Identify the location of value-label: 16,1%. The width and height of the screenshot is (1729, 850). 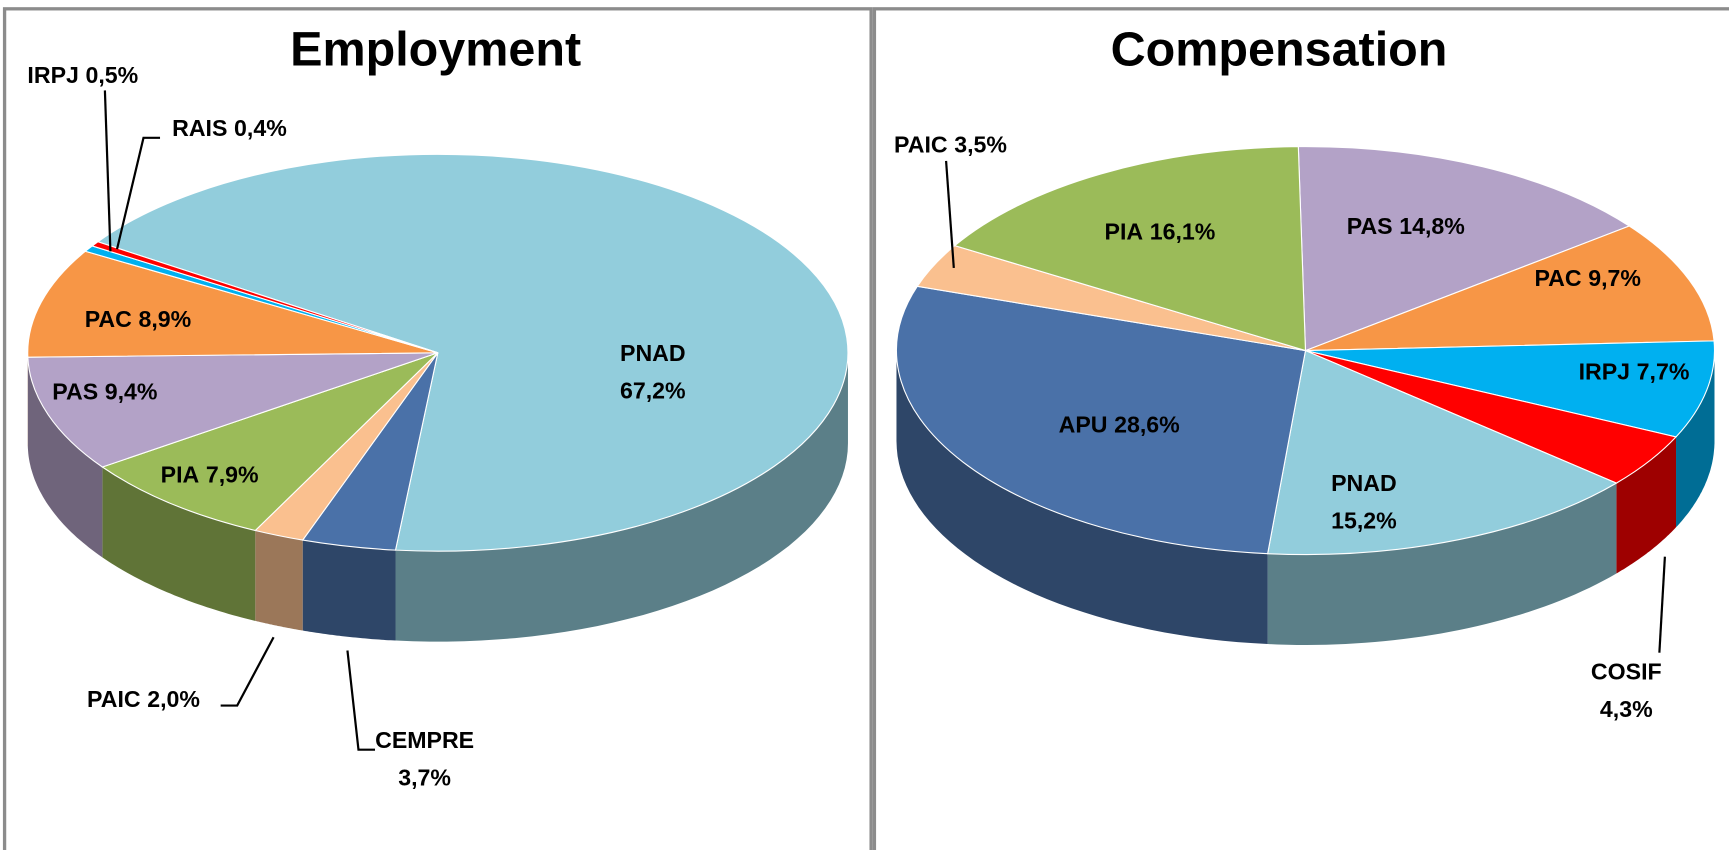
(1183, 232).